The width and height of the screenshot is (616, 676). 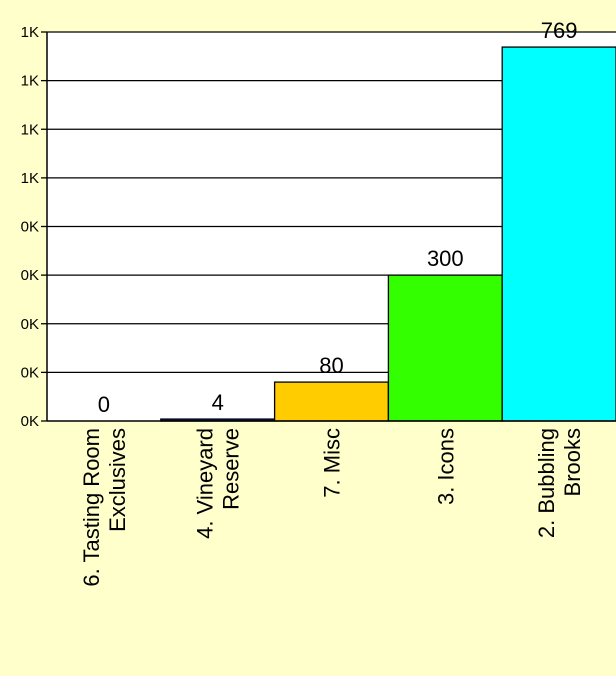 I want to click on category-label-line: 2. Bubbling, so click(x=546, y=483).